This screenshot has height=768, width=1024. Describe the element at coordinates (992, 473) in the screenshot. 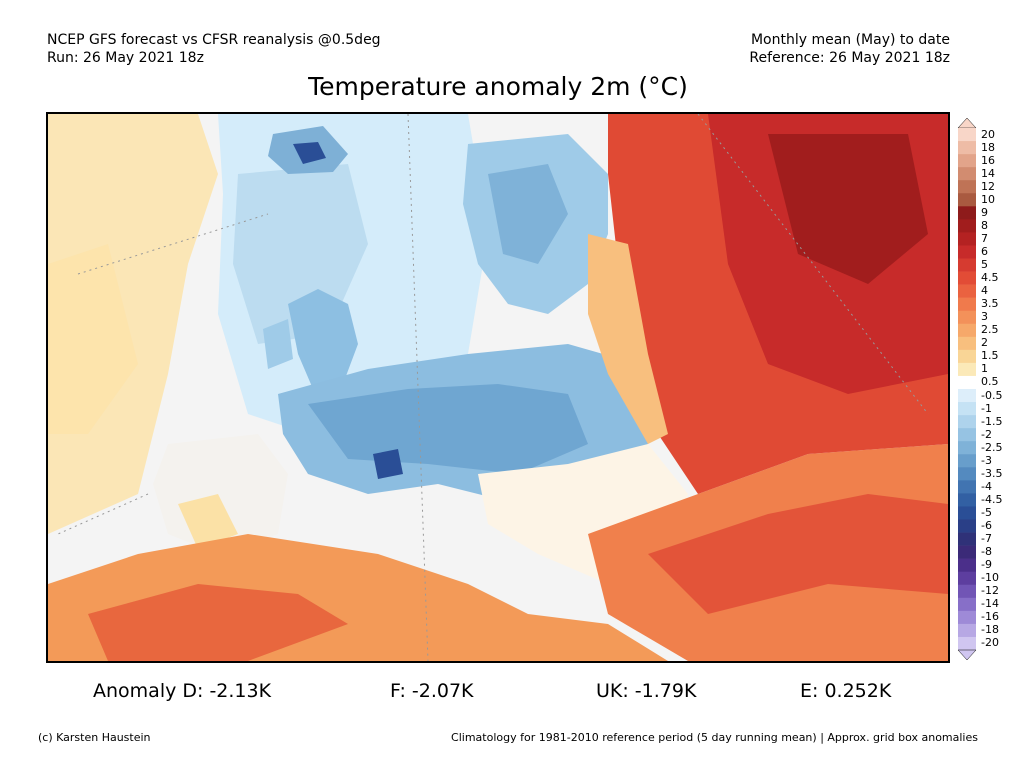

I see `colorbar-label: -3.5` at that location.